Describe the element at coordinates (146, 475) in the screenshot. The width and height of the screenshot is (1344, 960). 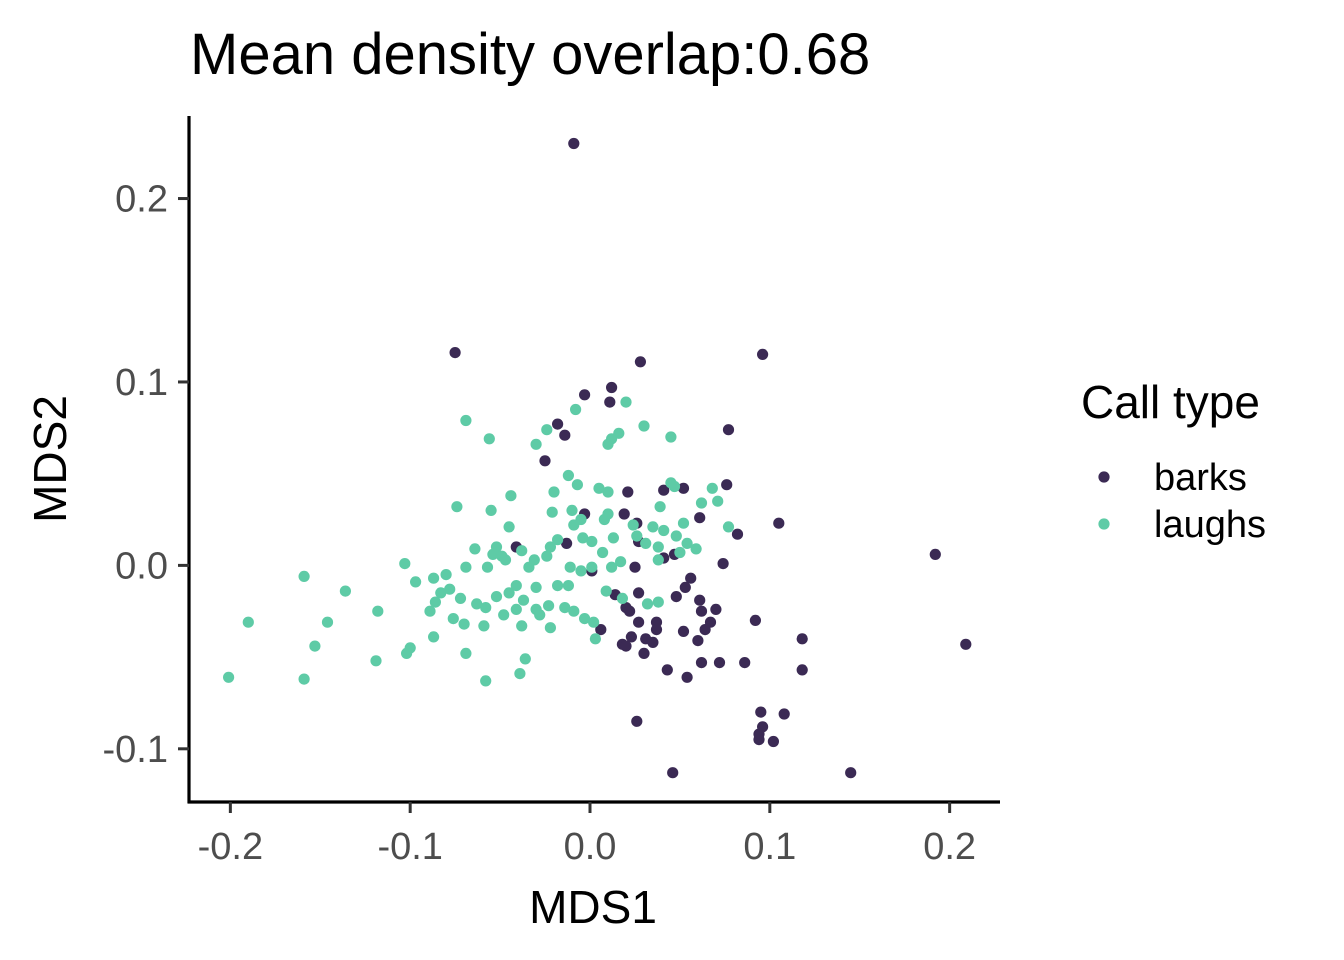
I see `y-axis-ticks: -0.1 0.0 0.1 0.2` at that location.